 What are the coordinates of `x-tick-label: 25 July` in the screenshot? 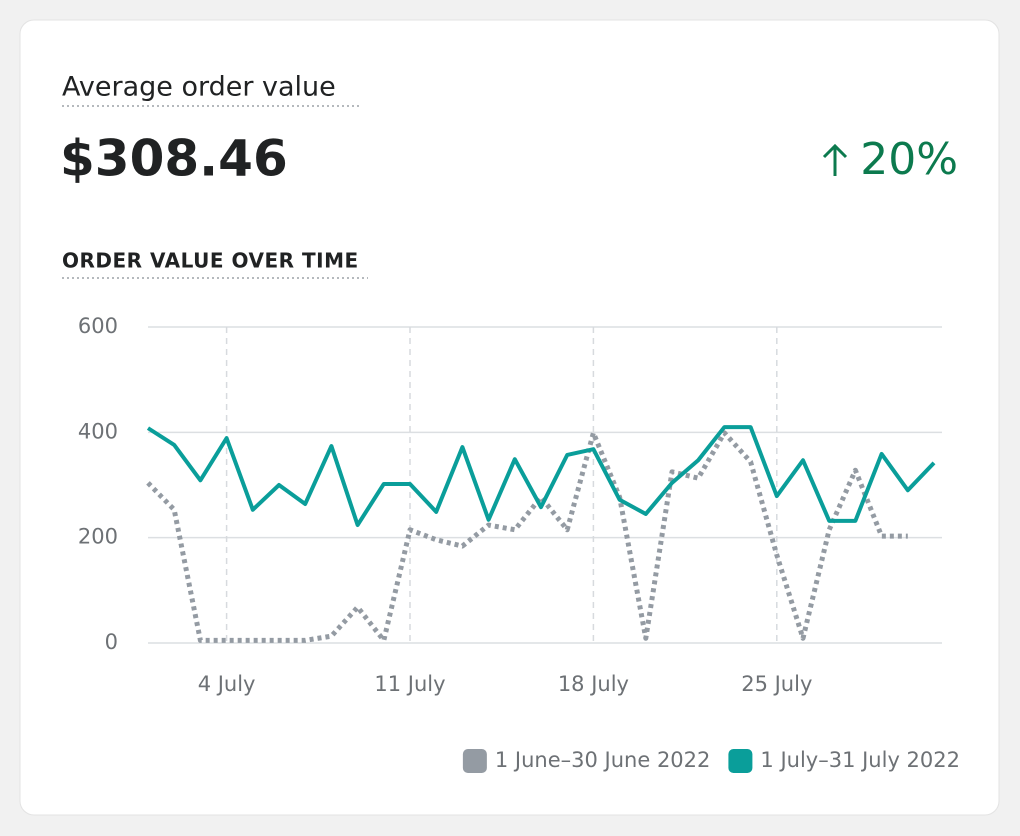 It's located at (776, 684).